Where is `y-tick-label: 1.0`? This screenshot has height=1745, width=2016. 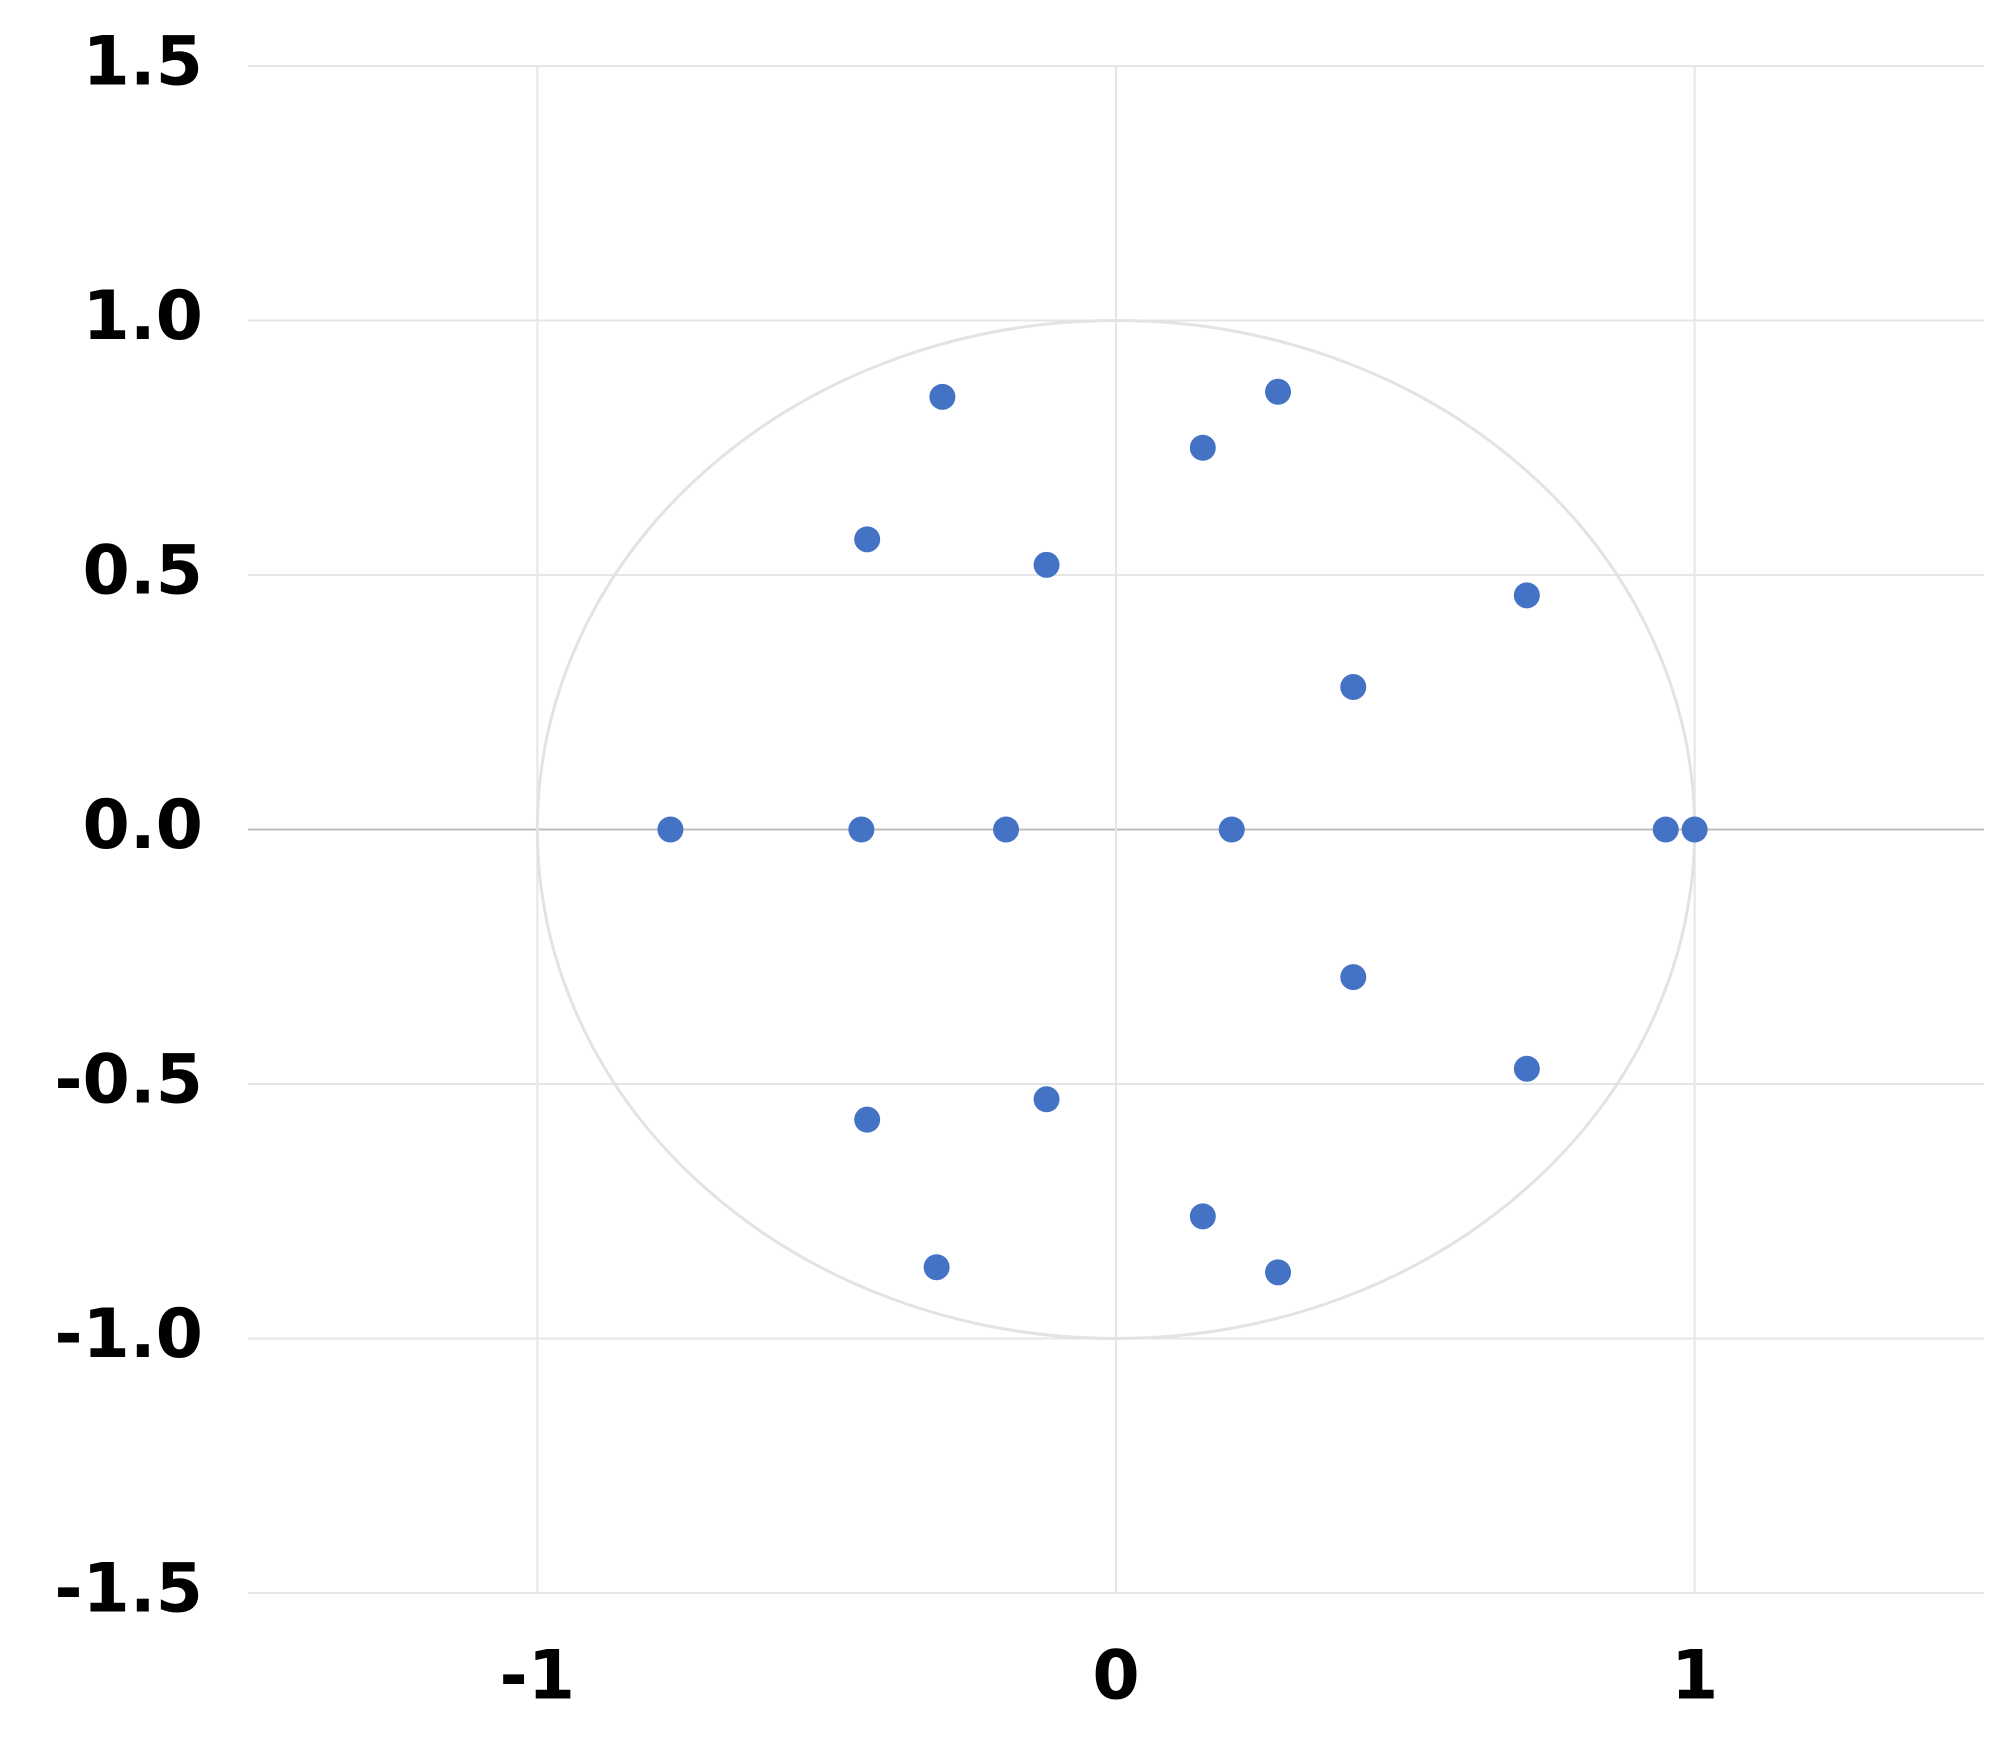
y-tick-label: 1.0 is located at coordinates (143, 316).